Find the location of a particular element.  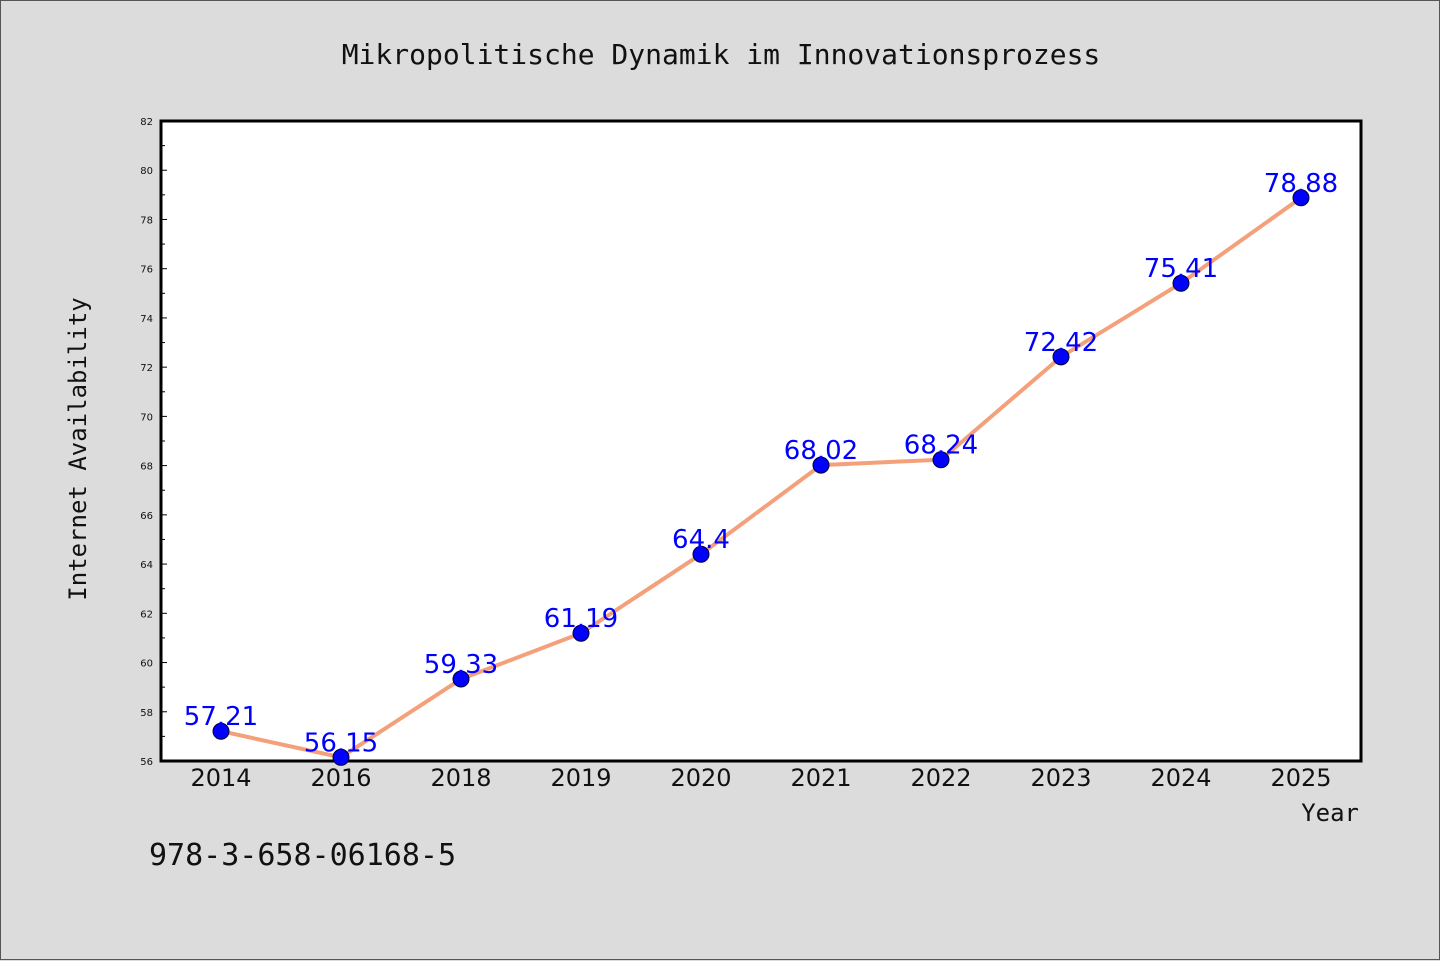

x-axis: 2014 2016 2018 2019 2020 2021 2022 2023 2024 2025 is located at coordinates (760, 778).